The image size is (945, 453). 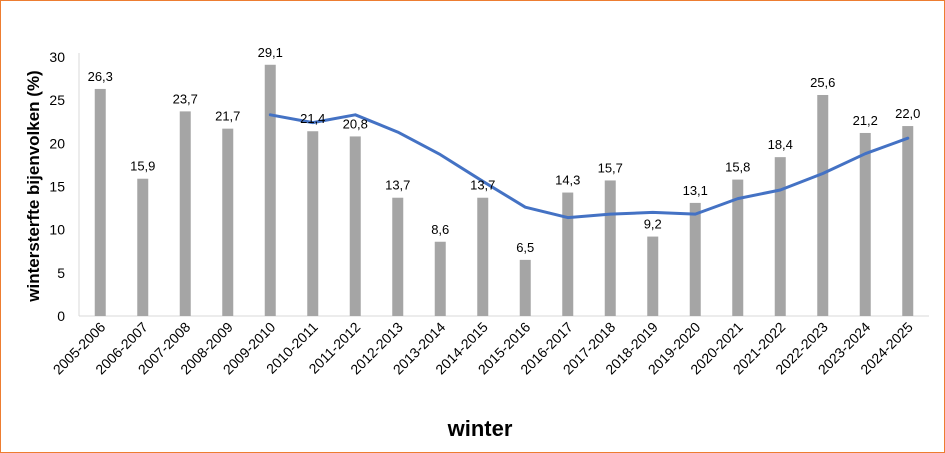 I want to click on bar-2024-2025, so click(x=908, y=221).